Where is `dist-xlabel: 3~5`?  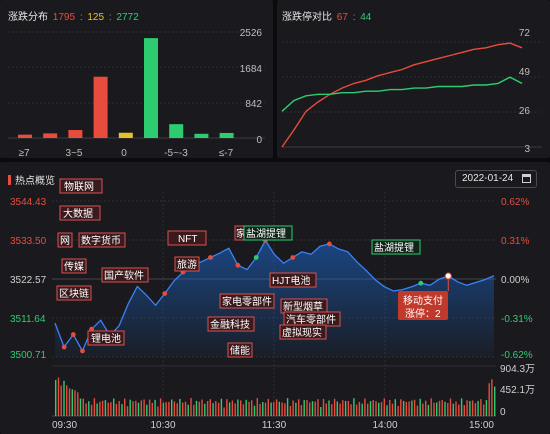
dist-xlabel: 3~5 is located at coordinates (74, 153).